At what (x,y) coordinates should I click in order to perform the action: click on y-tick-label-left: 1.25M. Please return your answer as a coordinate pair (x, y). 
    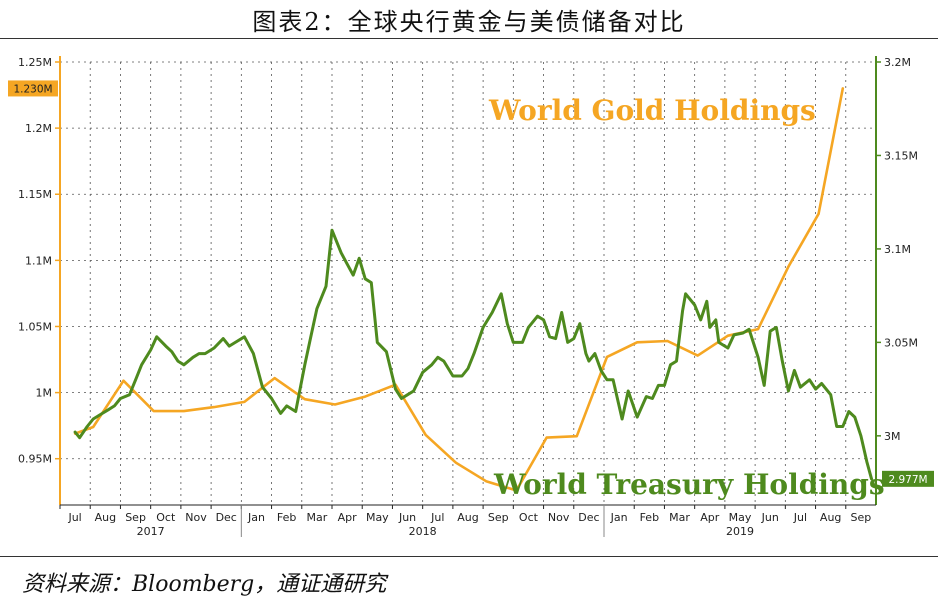
    Looking at the image, I should click on (35, 62).